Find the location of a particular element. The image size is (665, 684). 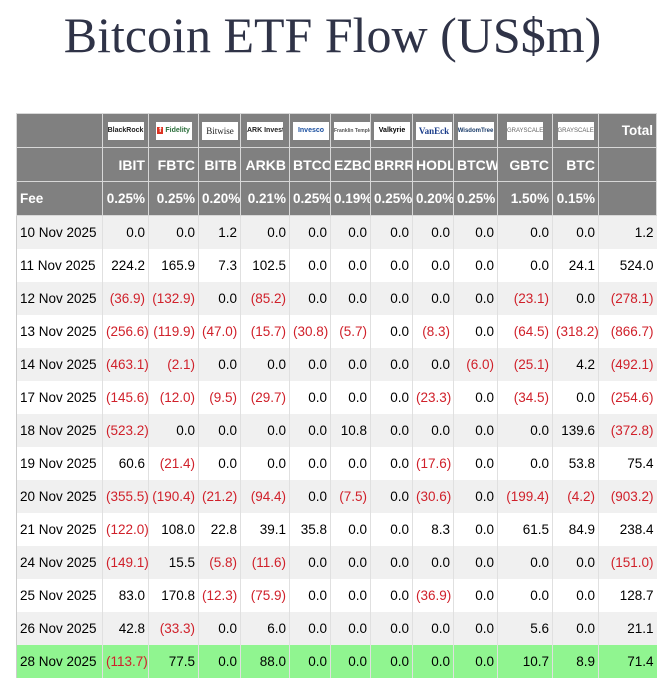

total-cell: 1.2 is located at coordinates (627, 232).